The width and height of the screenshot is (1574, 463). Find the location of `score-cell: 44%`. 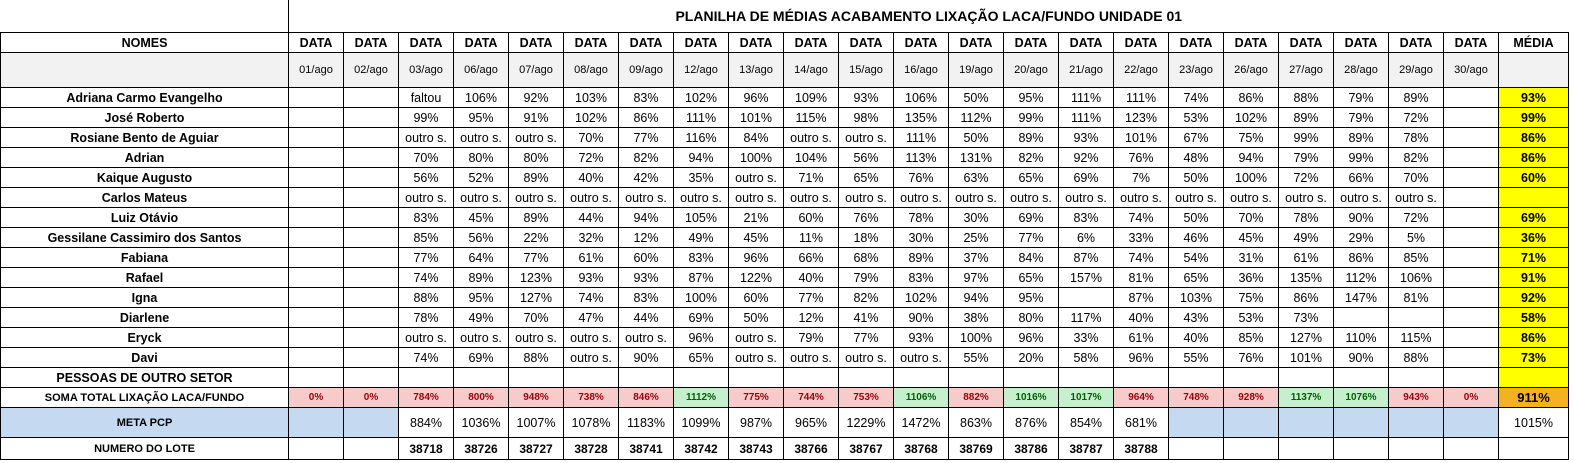

score-cell: 44% is located at coordinates (646, 317).